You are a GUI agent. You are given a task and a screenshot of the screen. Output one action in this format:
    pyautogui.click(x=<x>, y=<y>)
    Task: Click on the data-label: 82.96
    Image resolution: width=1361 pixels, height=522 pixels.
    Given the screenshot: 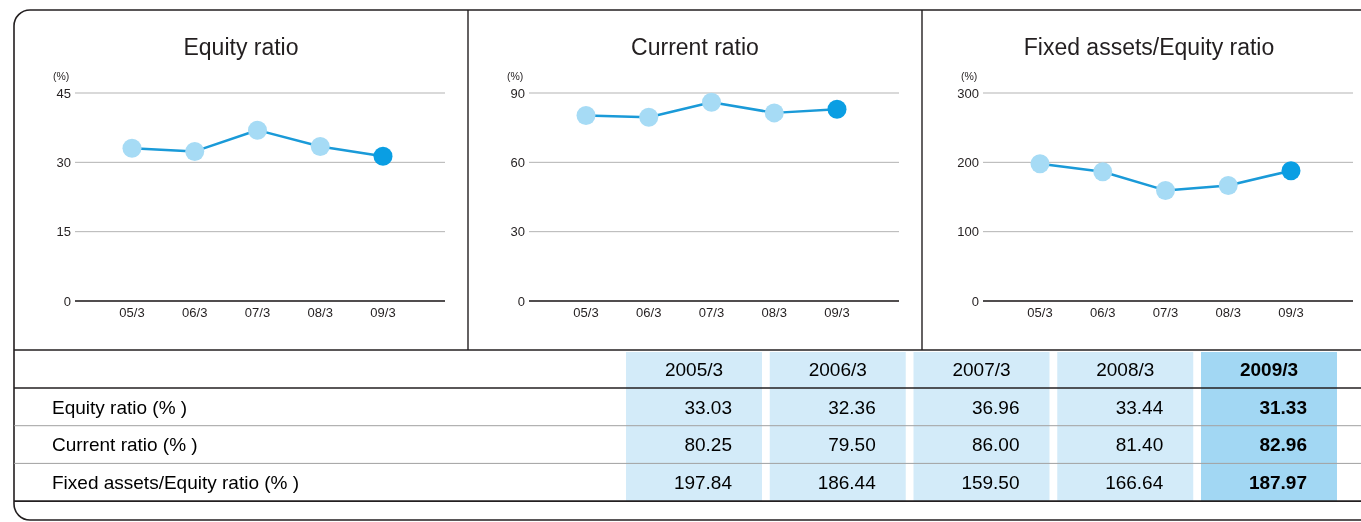 What is the action you would take?
    pyautogui.click(x=1283, y=445)
    